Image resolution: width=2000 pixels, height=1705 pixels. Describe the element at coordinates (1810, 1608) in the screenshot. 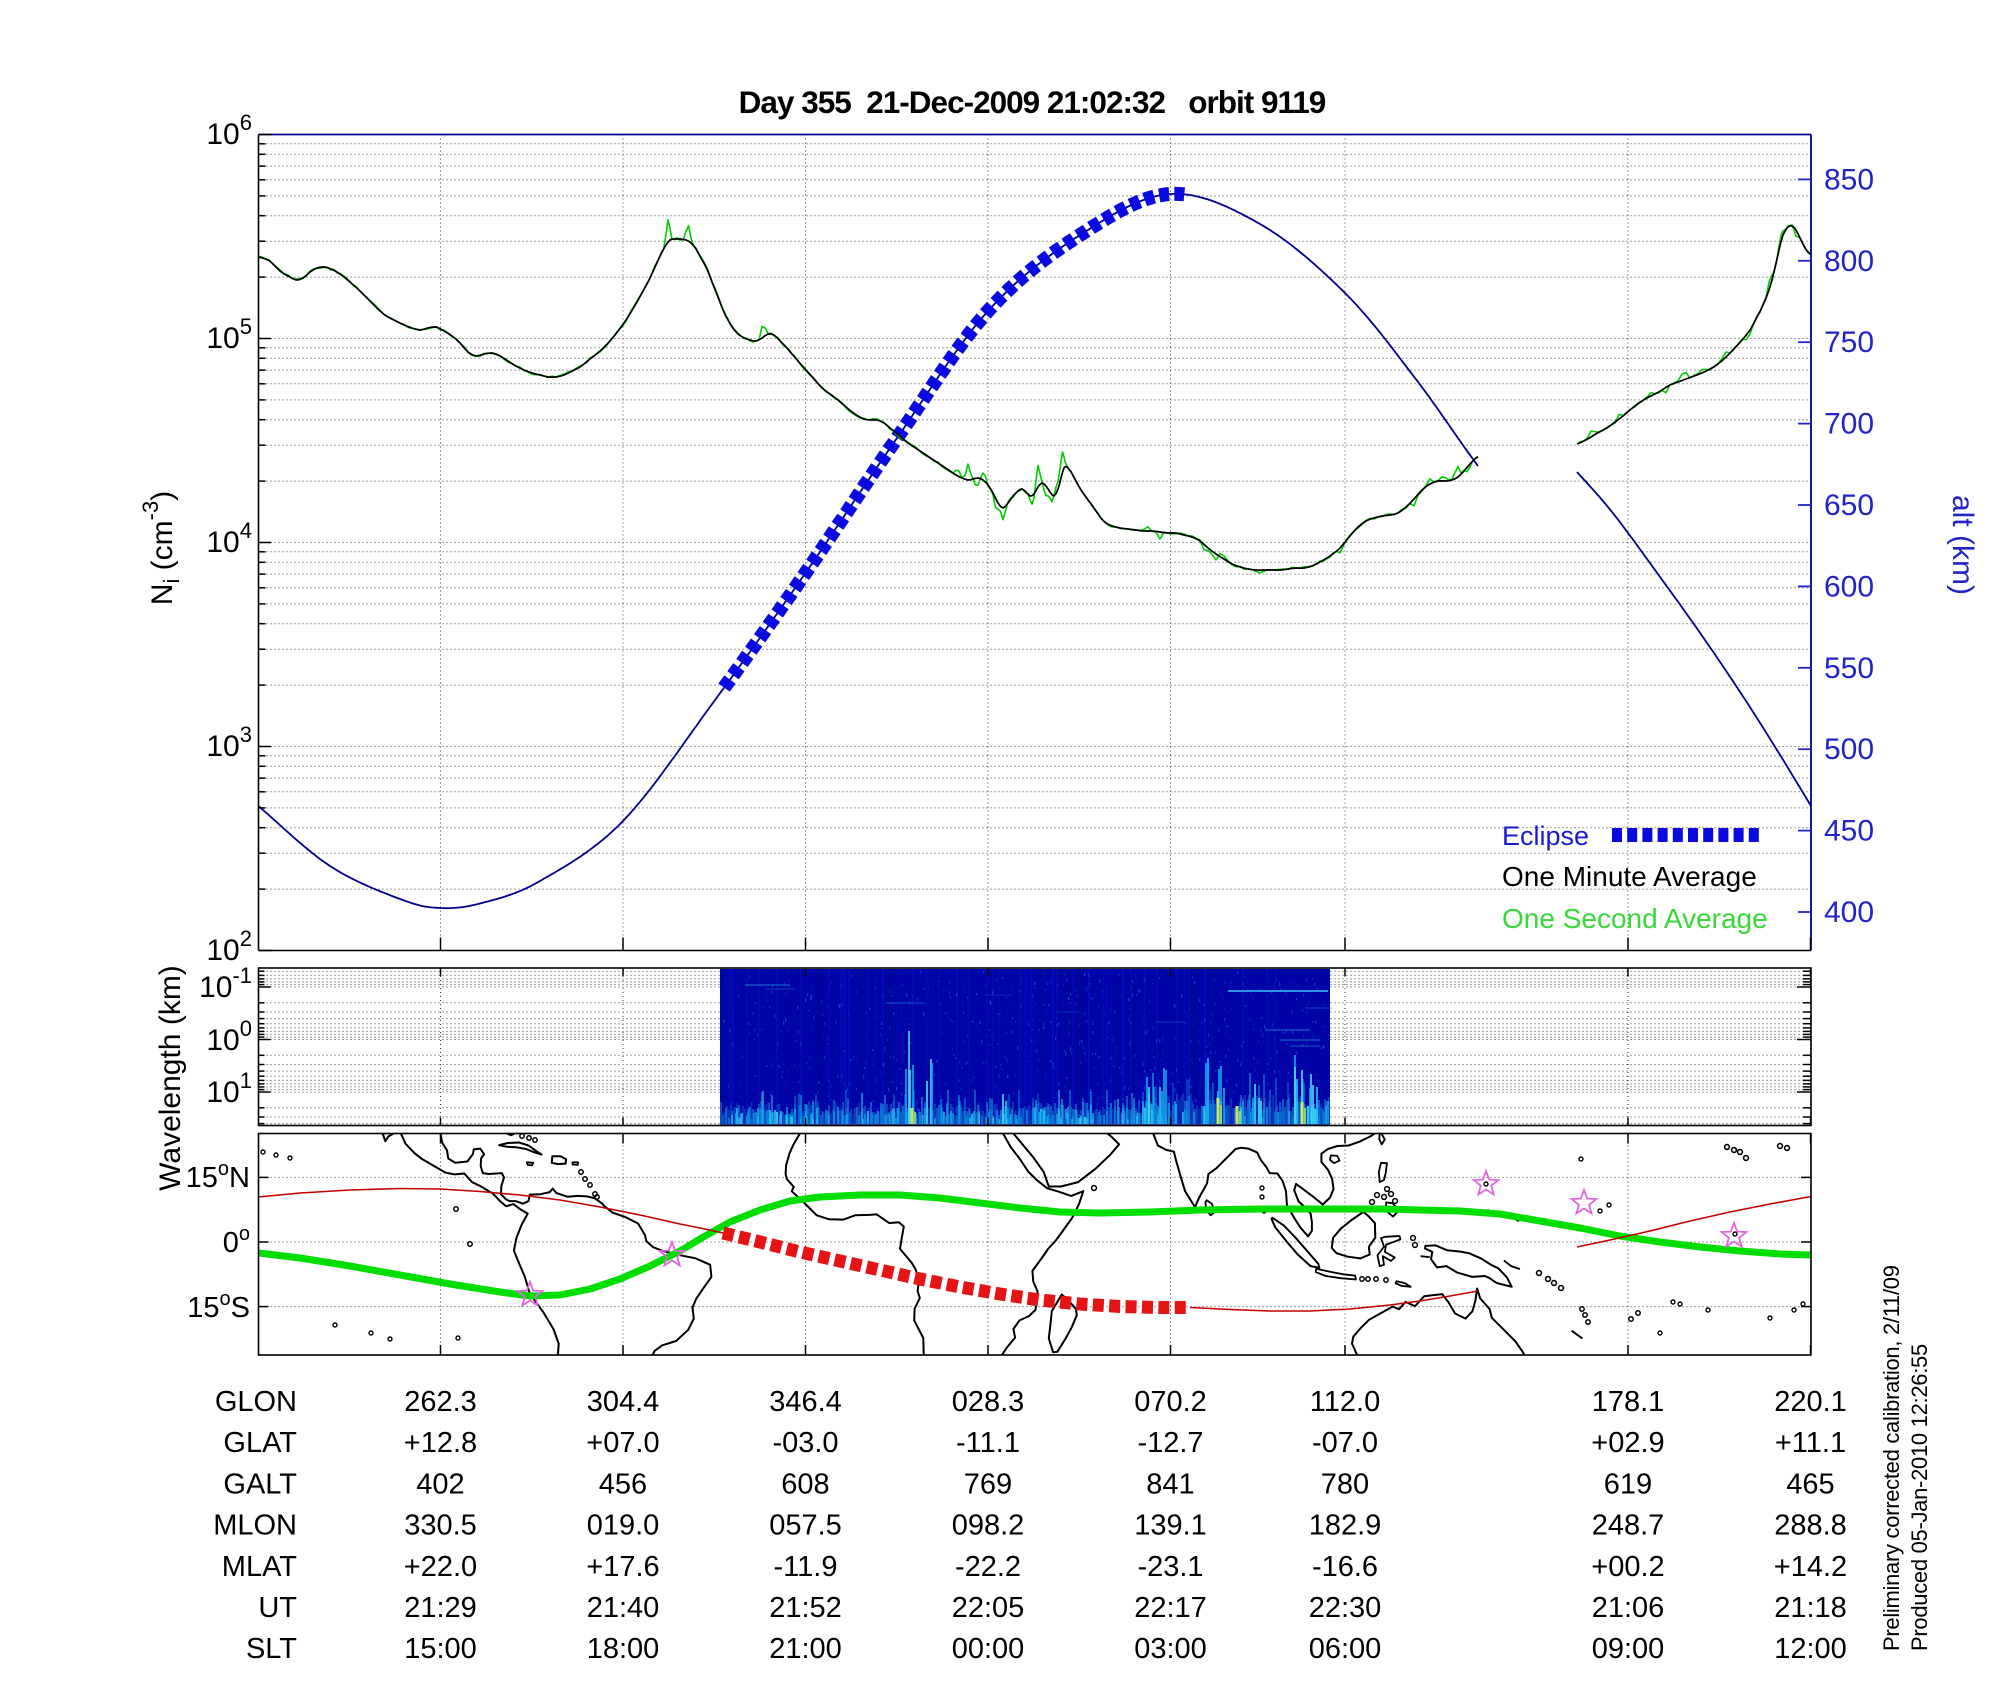

I see `svg-text: 21:18` at that location.